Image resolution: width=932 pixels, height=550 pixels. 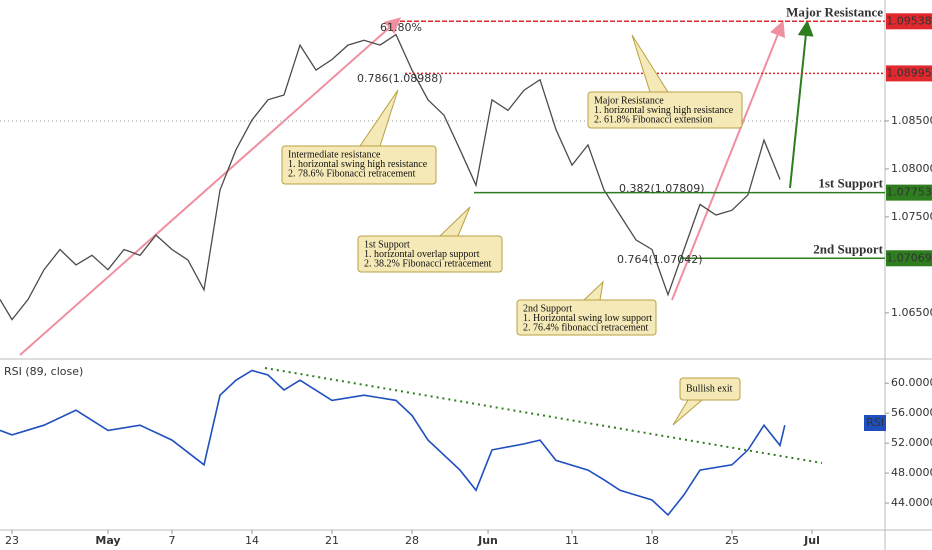 What do you see at coordinates (547, 308) in the screenshot?
I see `callout-text: 2nd Support` at bounding box center [547, 308].